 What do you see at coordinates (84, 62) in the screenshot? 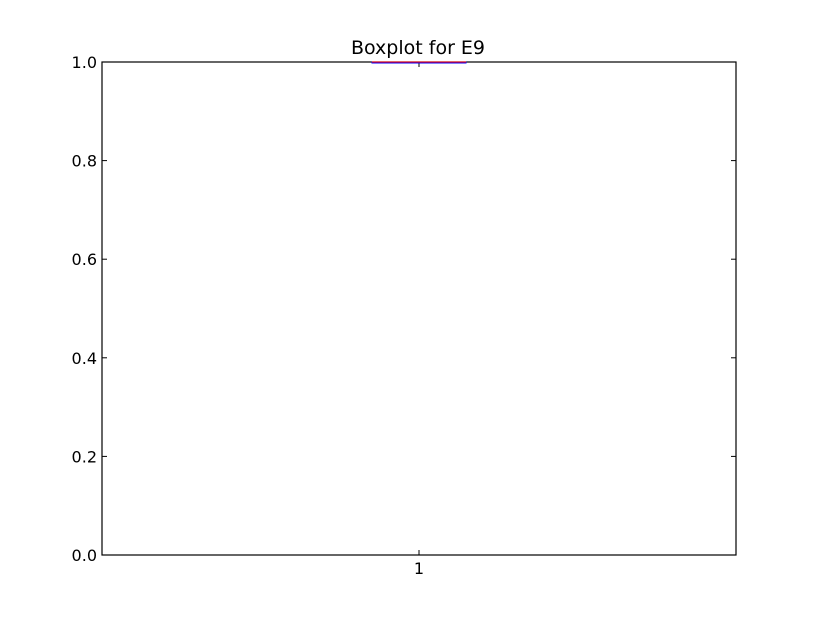
I see `y-tick-label: 1.0` at bounding box center [84, 62].